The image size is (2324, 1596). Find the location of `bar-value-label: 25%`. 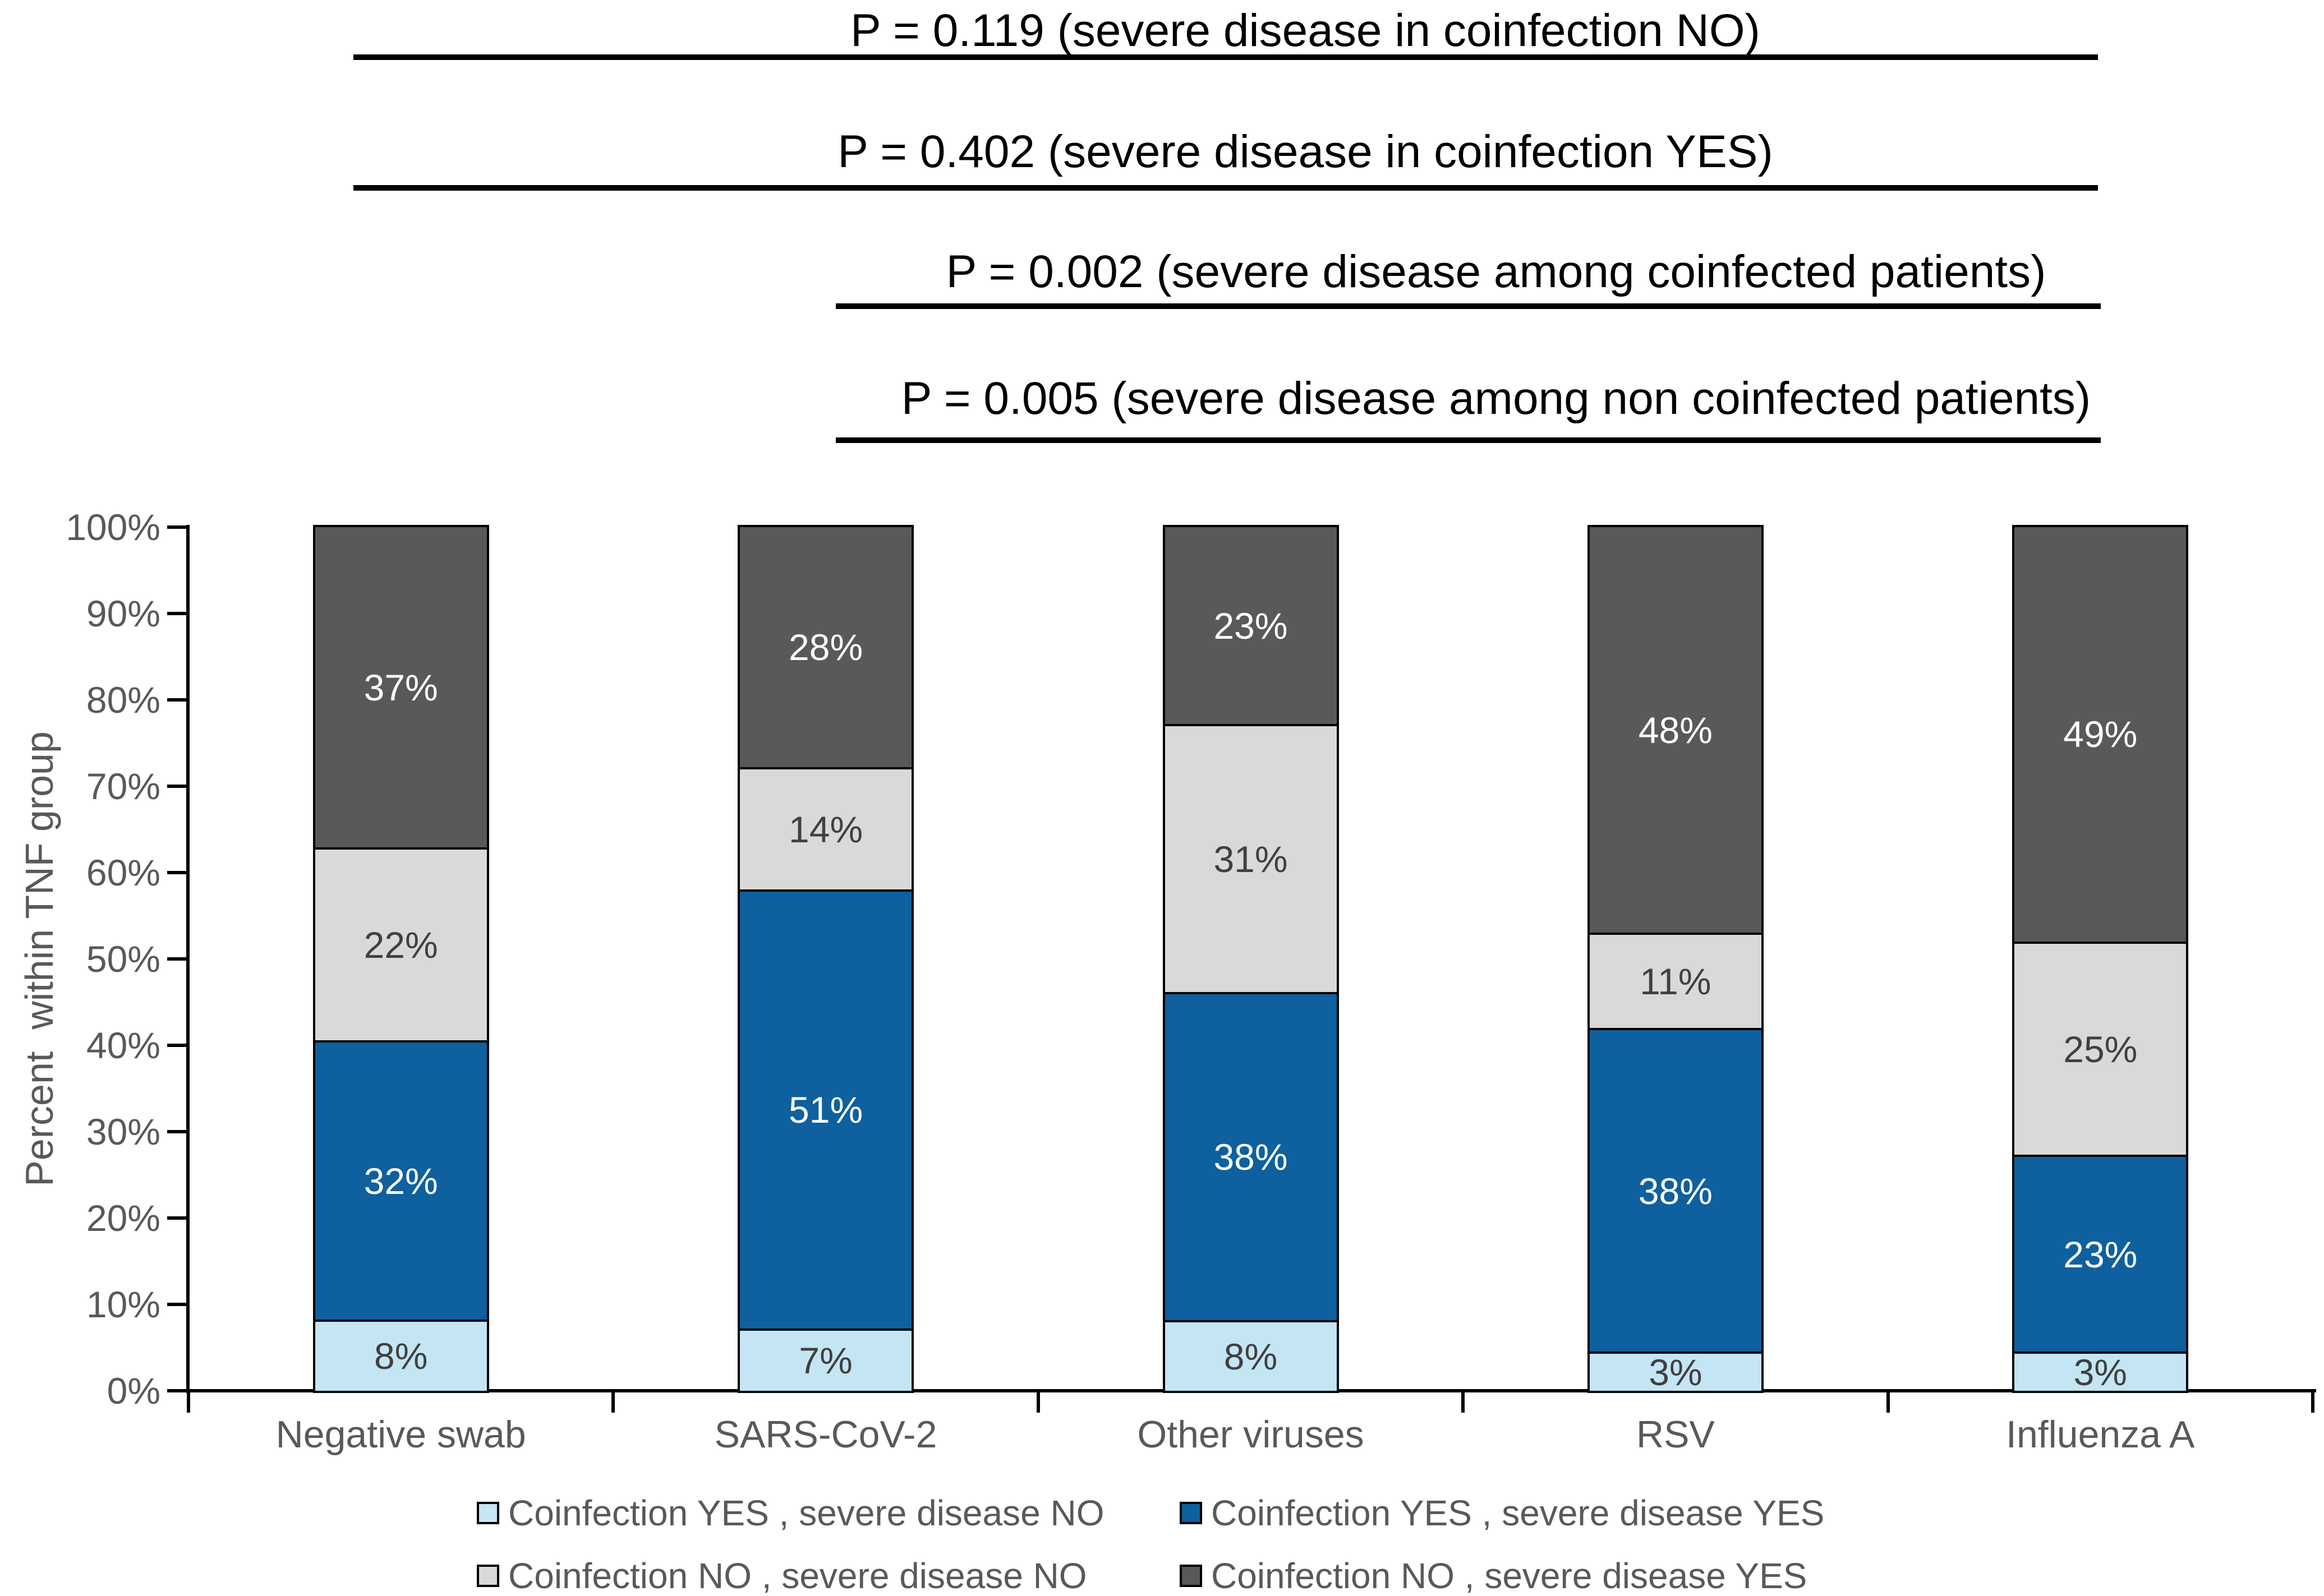

bar-value-label: 25% is located at coordinates (2100, 1049).